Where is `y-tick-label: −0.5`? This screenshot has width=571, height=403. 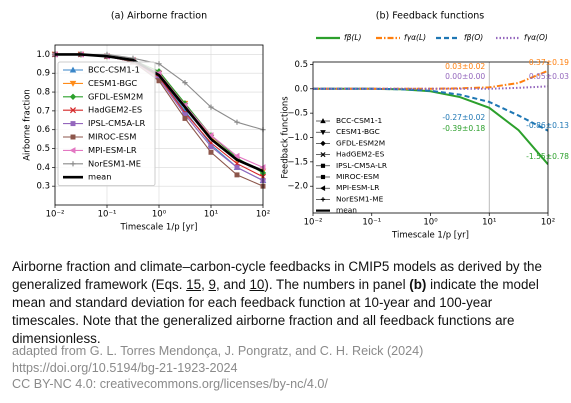
y-tick-label: −0.5 is located at coordinates (297, 114).